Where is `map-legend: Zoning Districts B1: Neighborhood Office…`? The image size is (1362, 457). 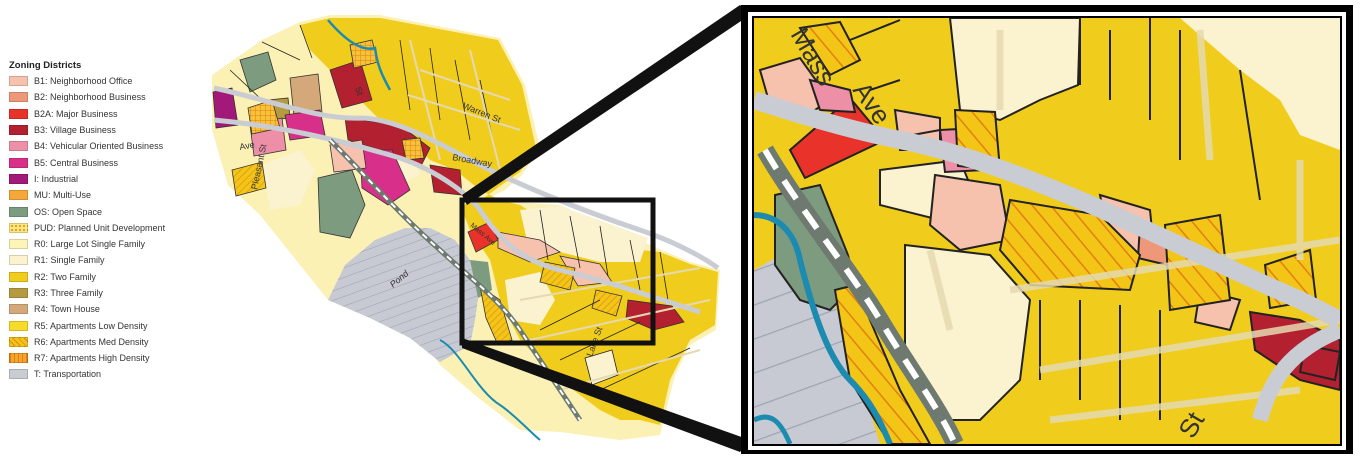
map-legend: Zoning Districts B1: Neighborhood Office… is located at coordinates (111, 221).